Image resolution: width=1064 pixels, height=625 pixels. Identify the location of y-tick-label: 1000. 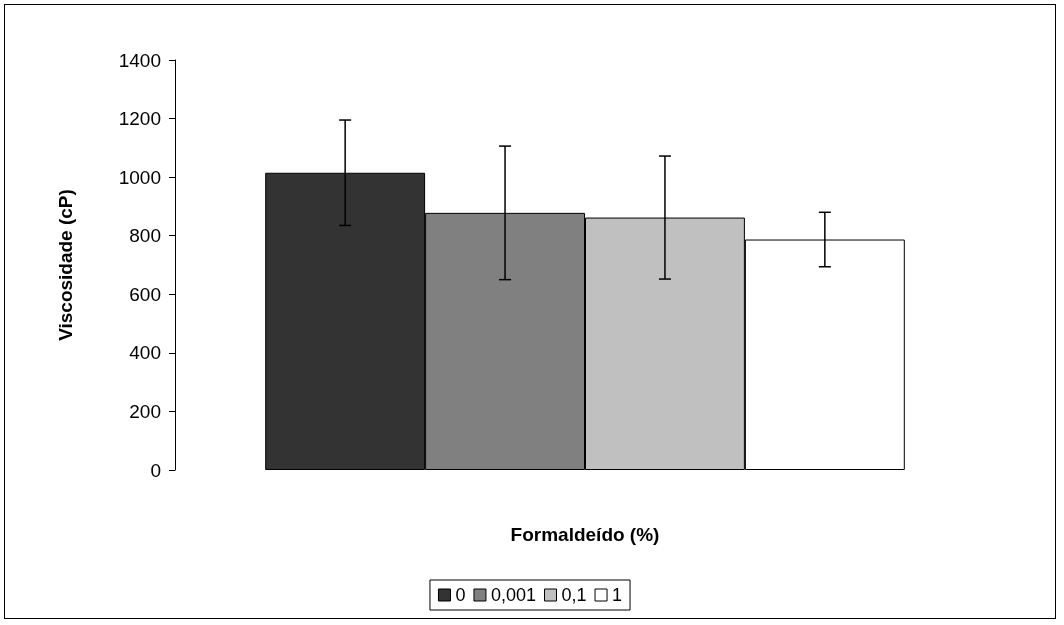
(139, 177).